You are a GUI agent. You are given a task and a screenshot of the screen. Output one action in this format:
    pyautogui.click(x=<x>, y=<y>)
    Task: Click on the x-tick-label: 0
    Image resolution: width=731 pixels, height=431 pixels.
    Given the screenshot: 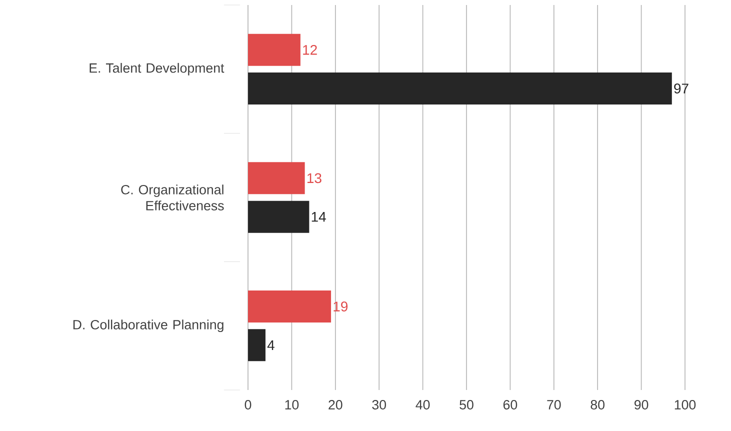 What is the action you would take?
    pyautogui.click(x=248, y=405)
    